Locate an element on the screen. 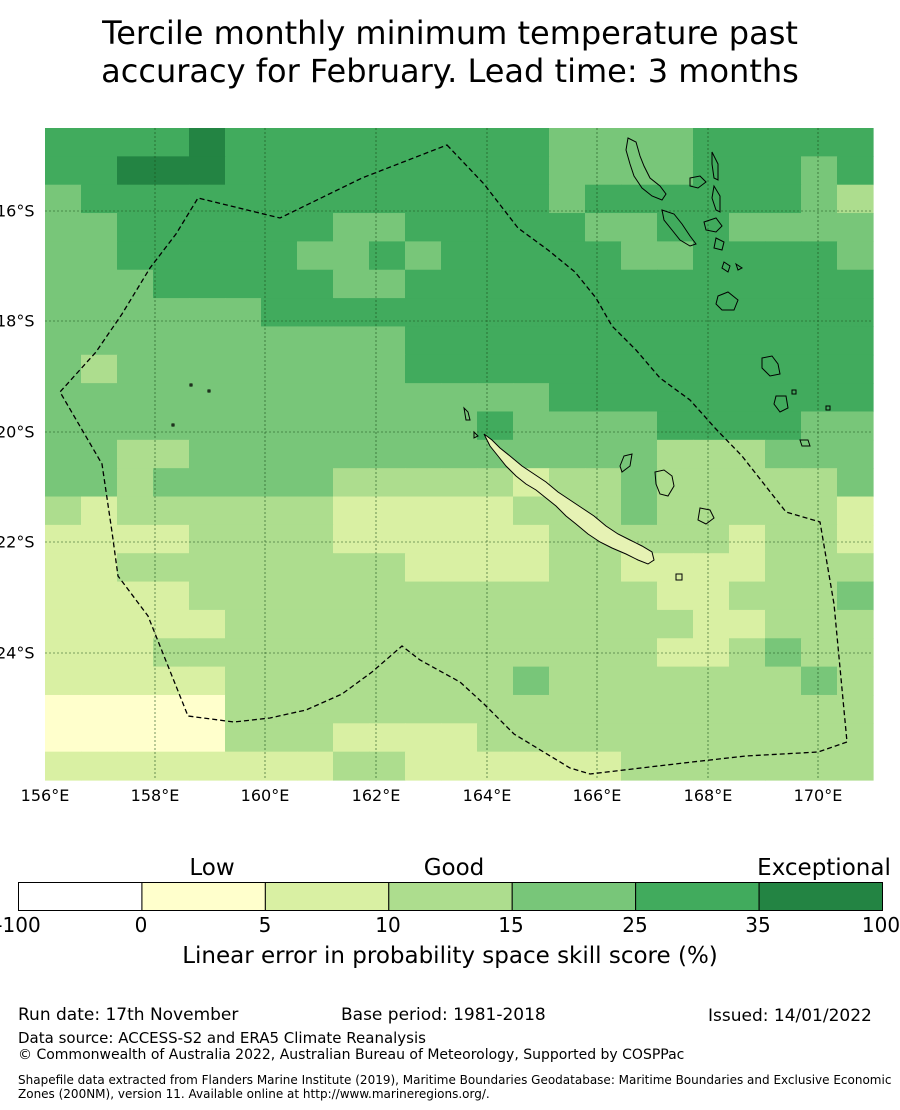 Image resolution: width=900 pixels, height=1110 pixels. lon-label-166e: 166°E is located at coordinates (597, 795).